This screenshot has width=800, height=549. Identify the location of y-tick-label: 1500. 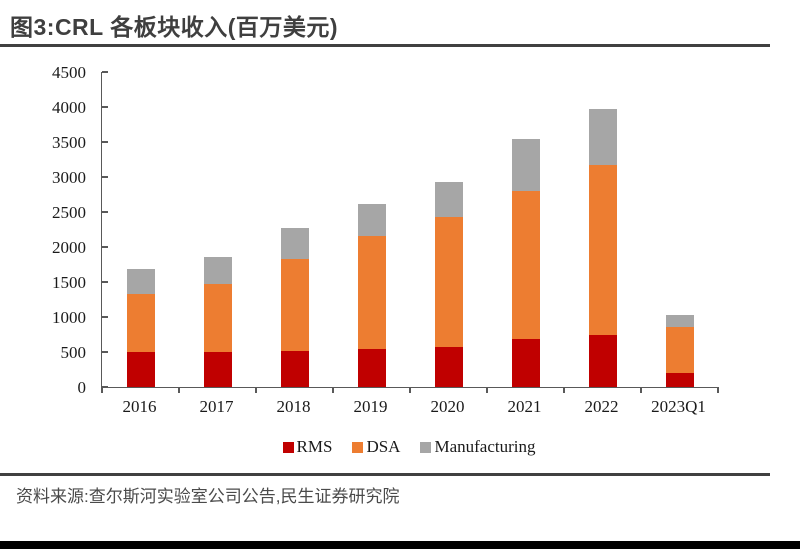
(69, 282).